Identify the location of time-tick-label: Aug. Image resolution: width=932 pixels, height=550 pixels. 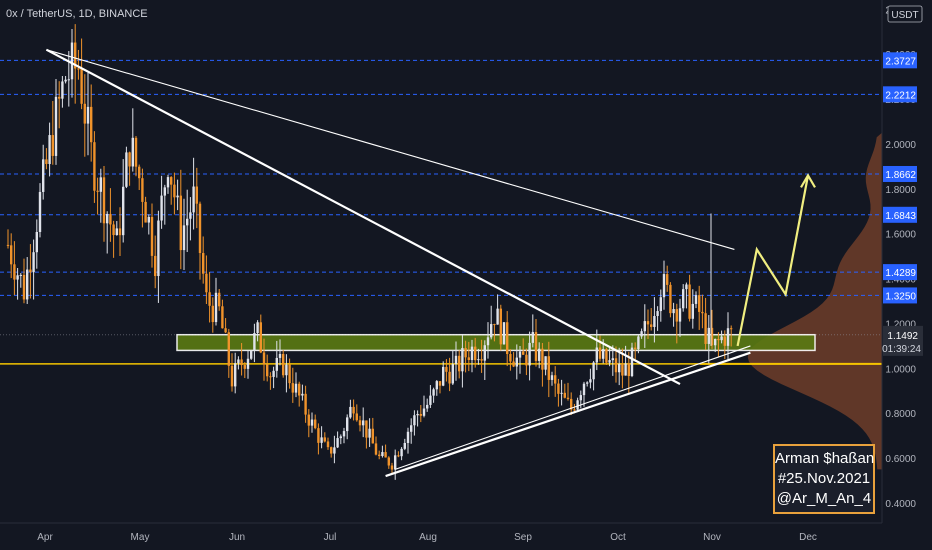
(428, 537).